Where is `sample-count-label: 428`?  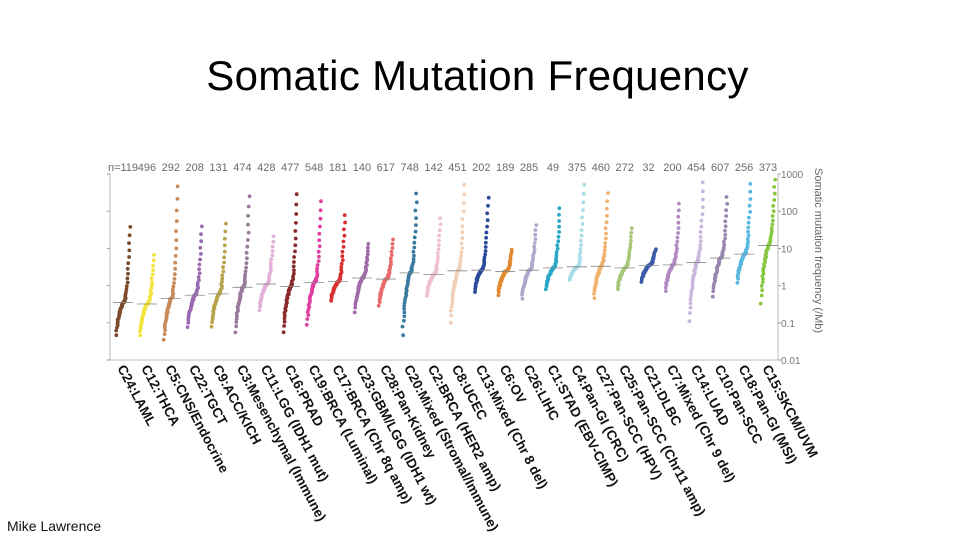
sample-count-label: 428 is located at coordinates (266, 168).